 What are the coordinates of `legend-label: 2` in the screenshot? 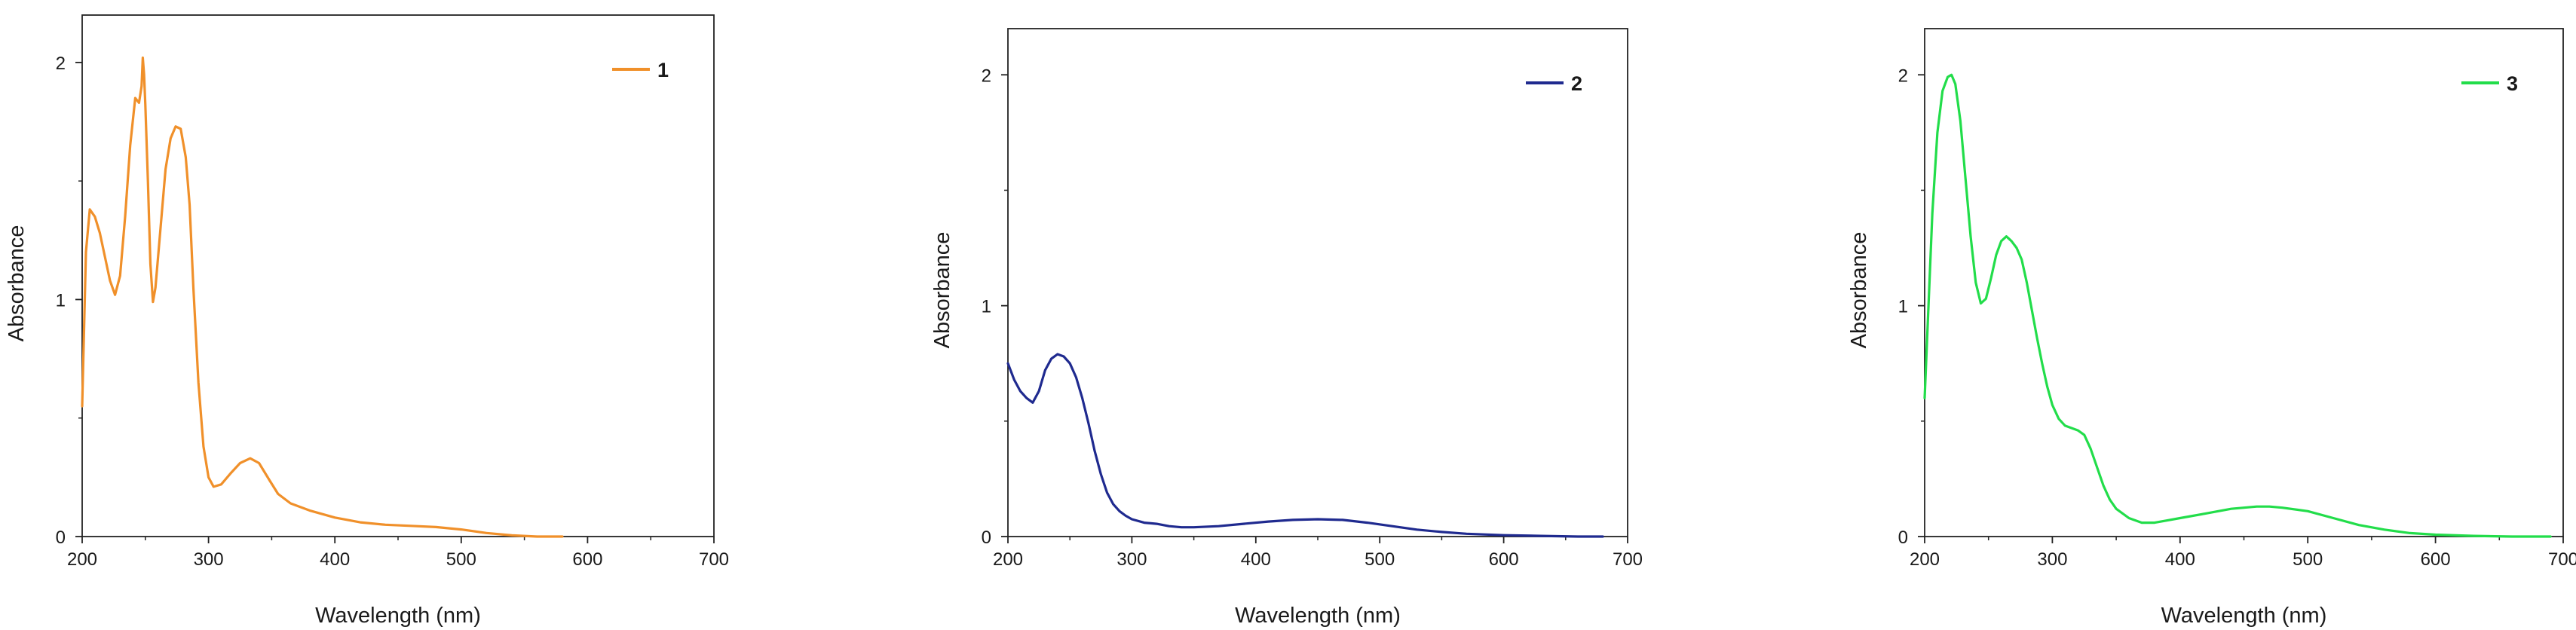 It's located at (1576, 83).